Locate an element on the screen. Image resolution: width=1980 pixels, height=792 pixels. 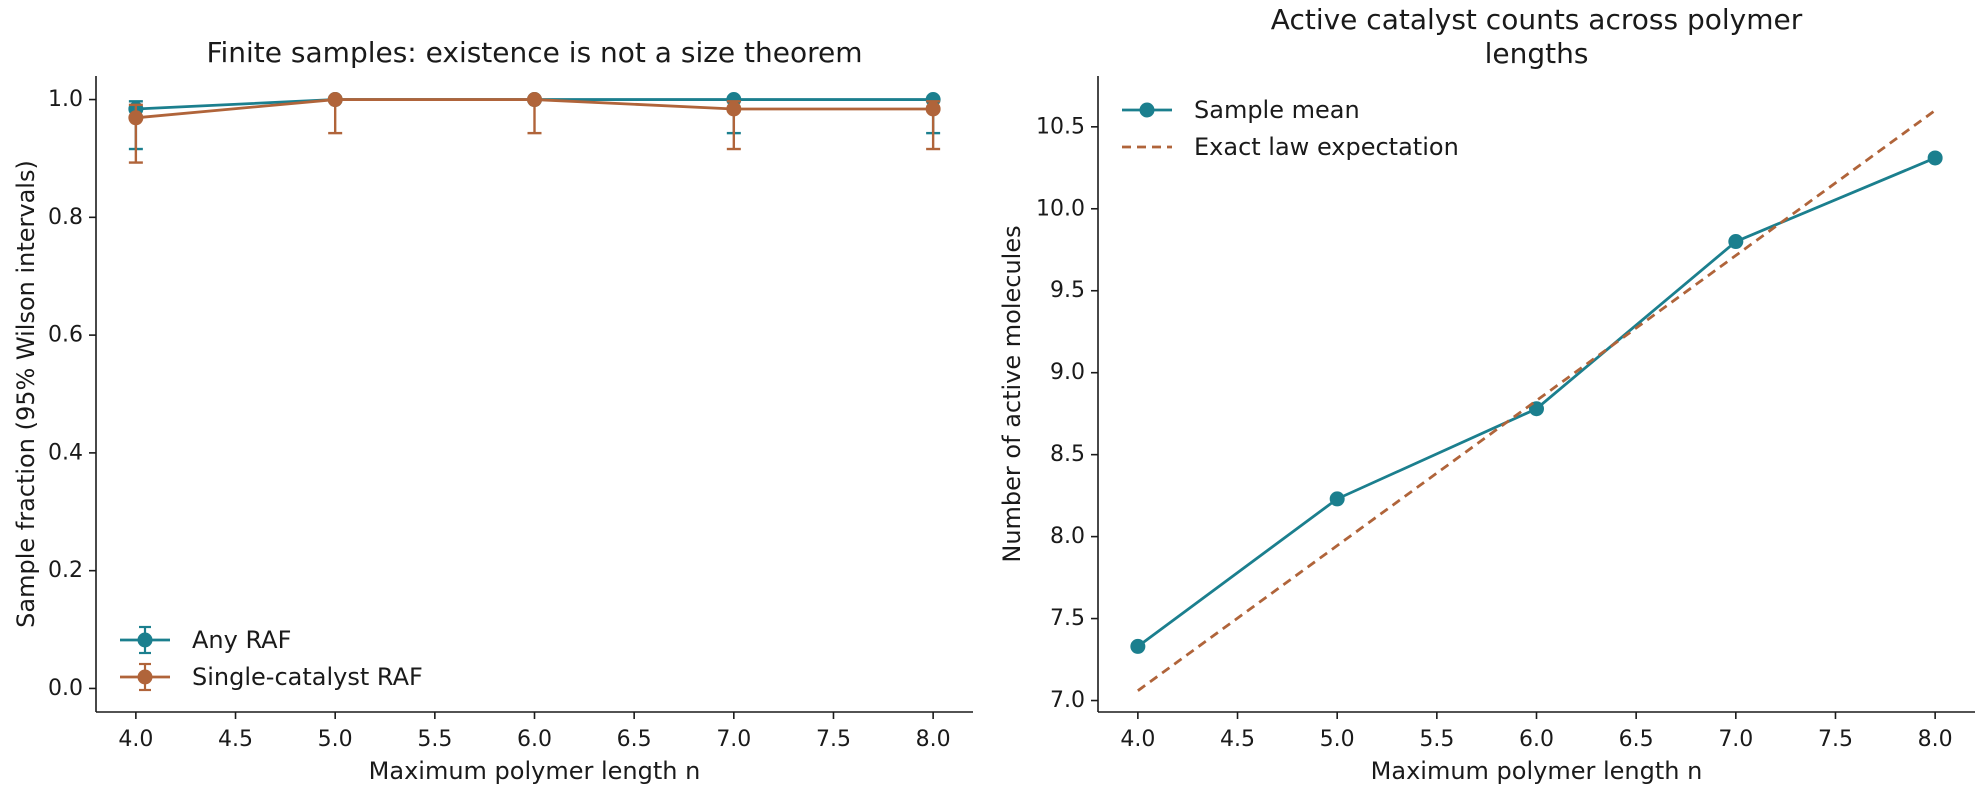
right-legend: Sample mean Exact law expectation is located at coordinates (1290, 128).